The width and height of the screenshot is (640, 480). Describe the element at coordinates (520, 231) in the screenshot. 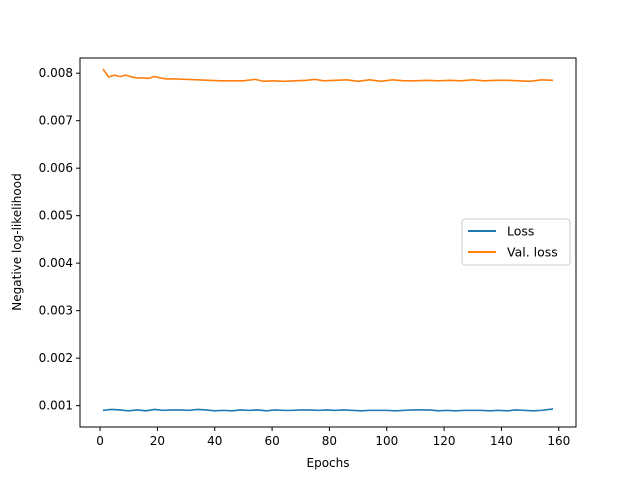

I see `legend-label-loss: Loss` at that location.